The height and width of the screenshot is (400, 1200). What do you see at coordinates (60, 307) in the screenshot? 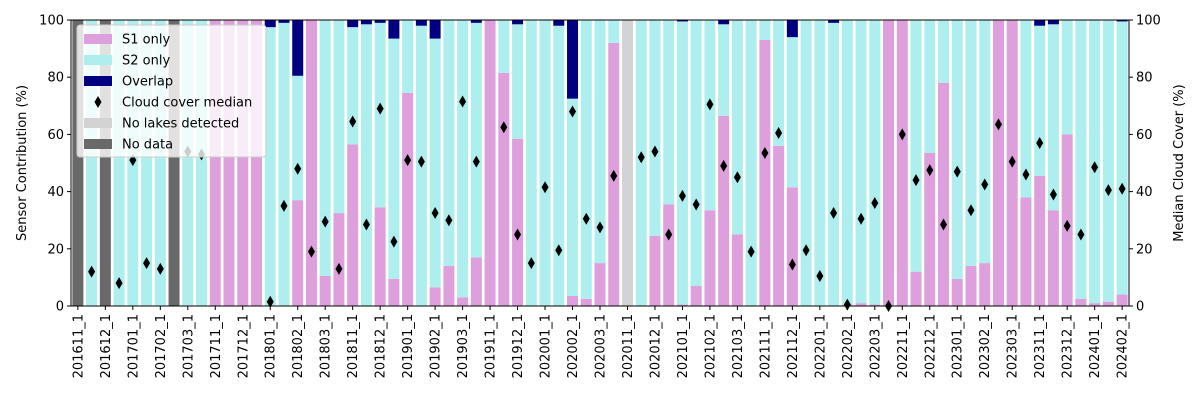
I see `left-y-tick-label: 0` at bounding box center [60, 307].